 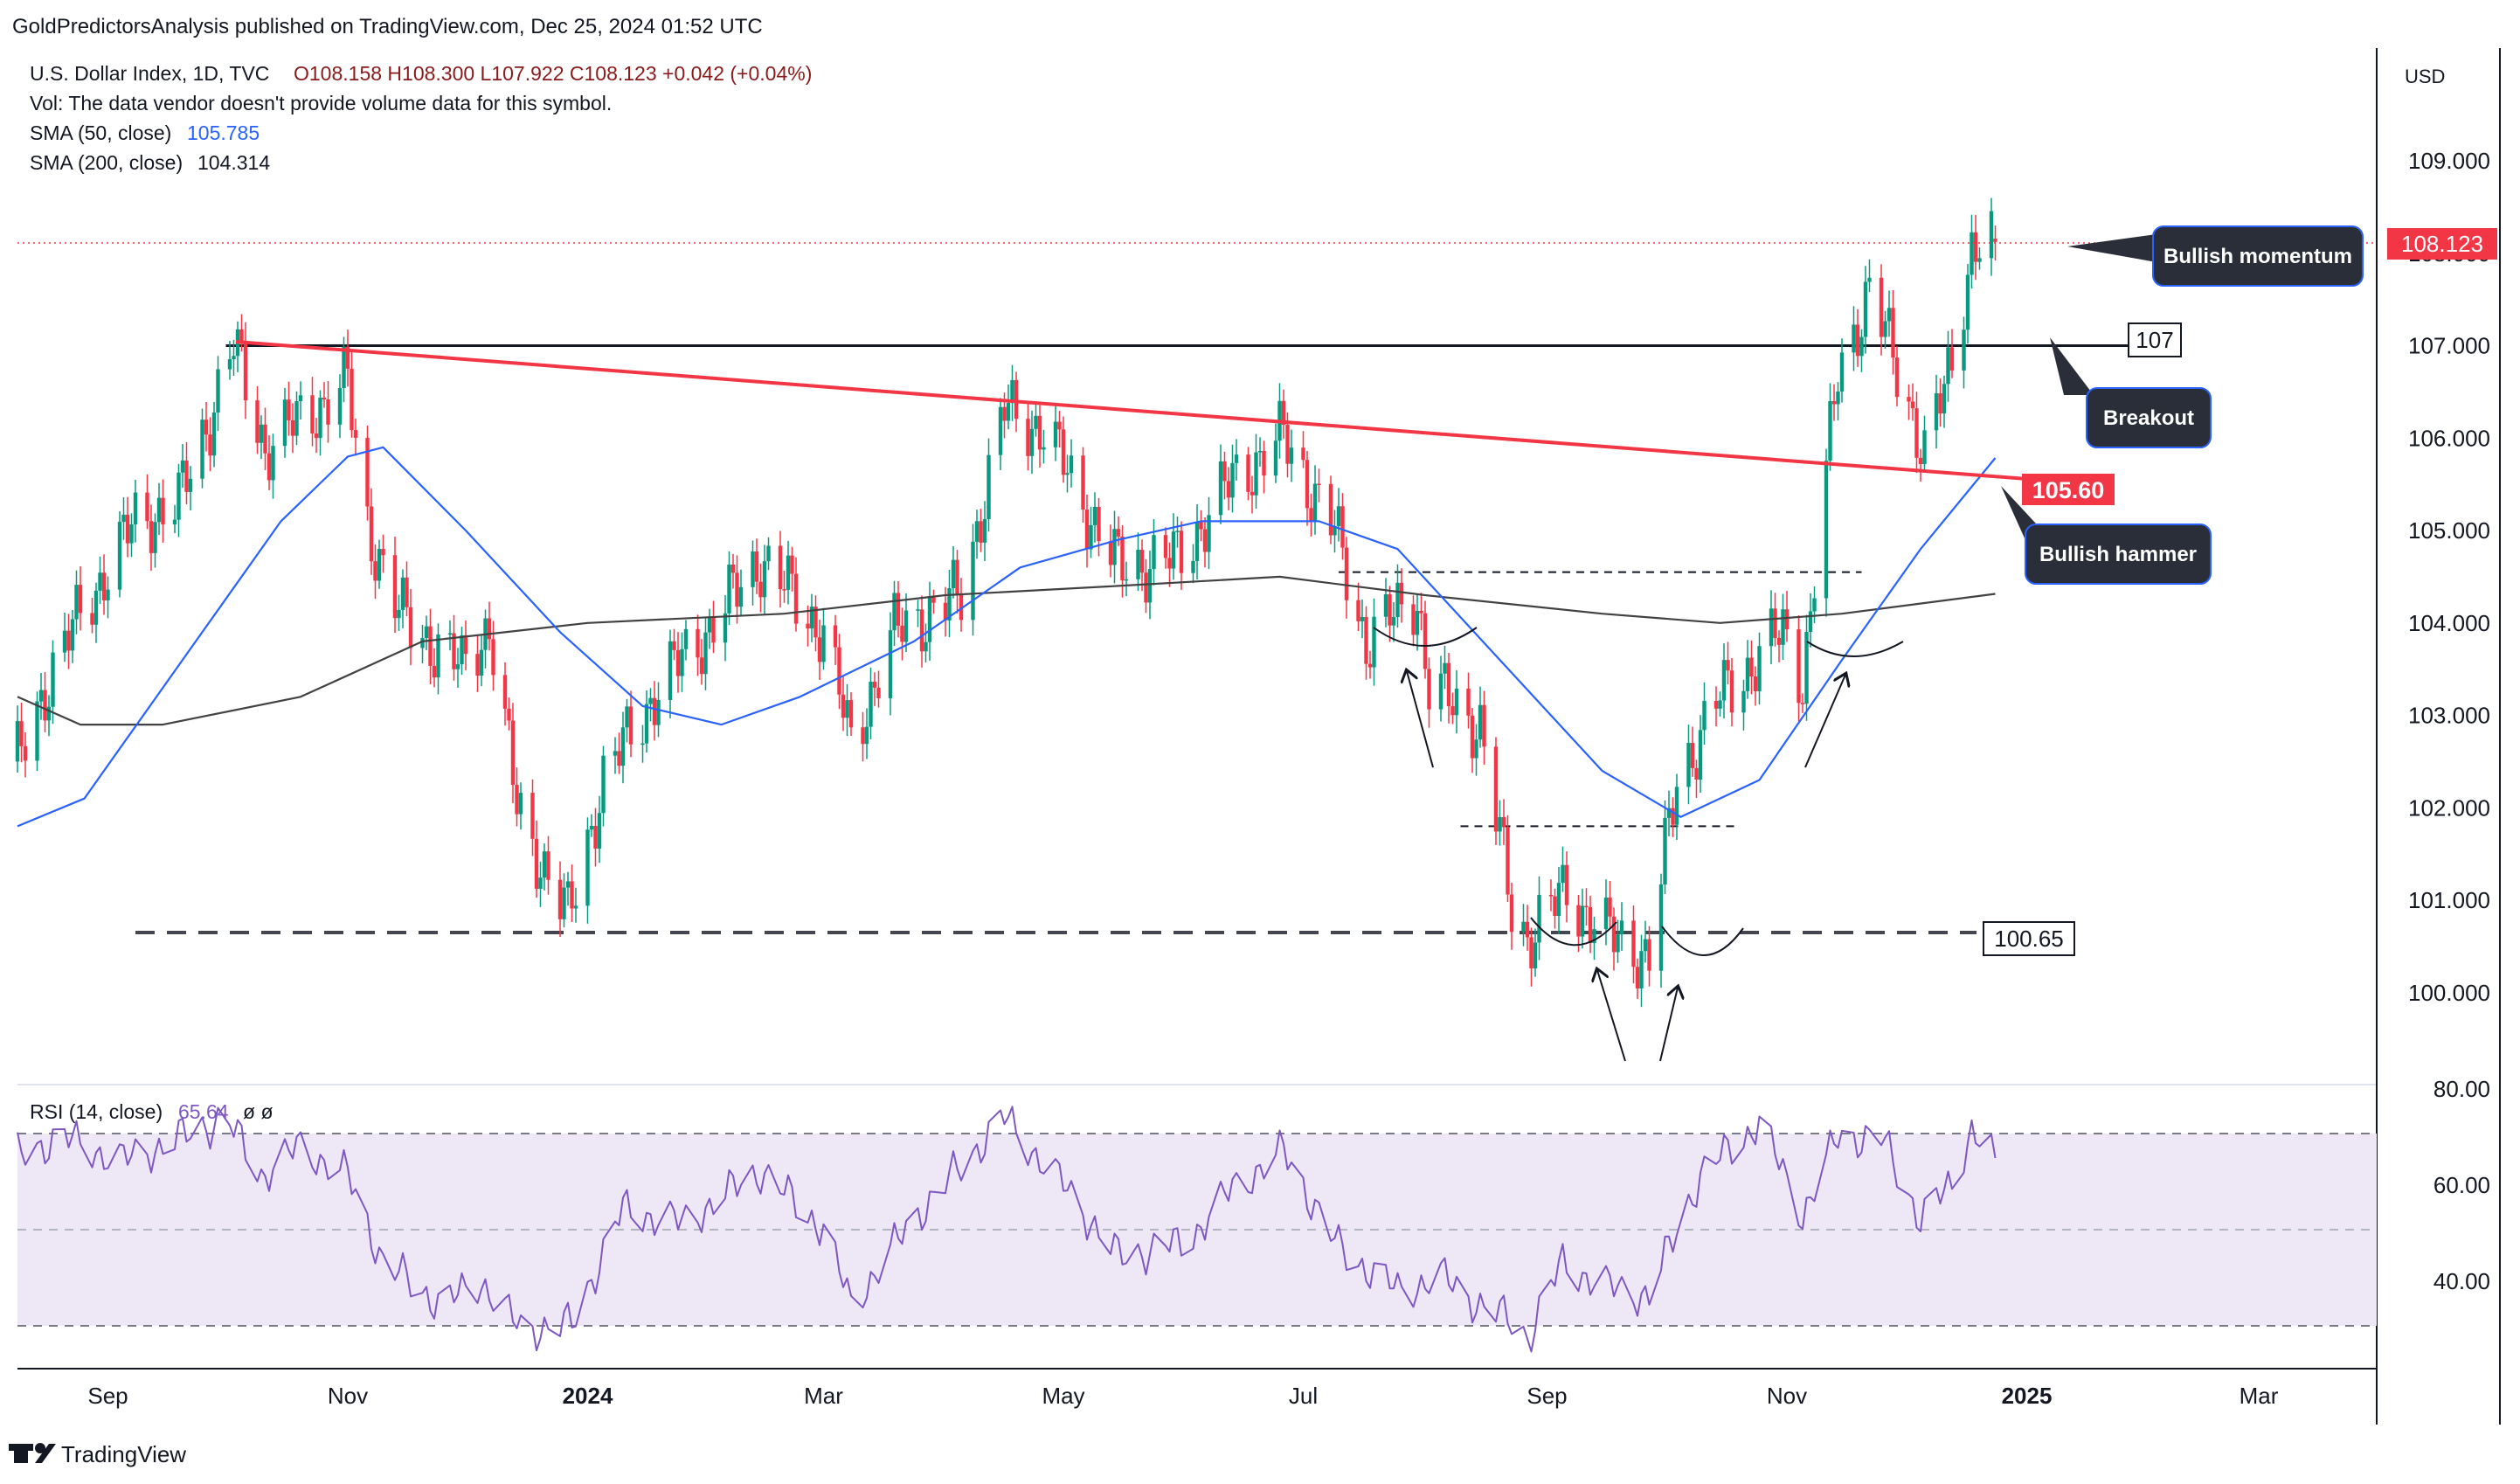 What do you see at coordinates (123, 1454) in the screenshot?
I see `footer-brand: TradingView` at bounding box center [123, 1454].